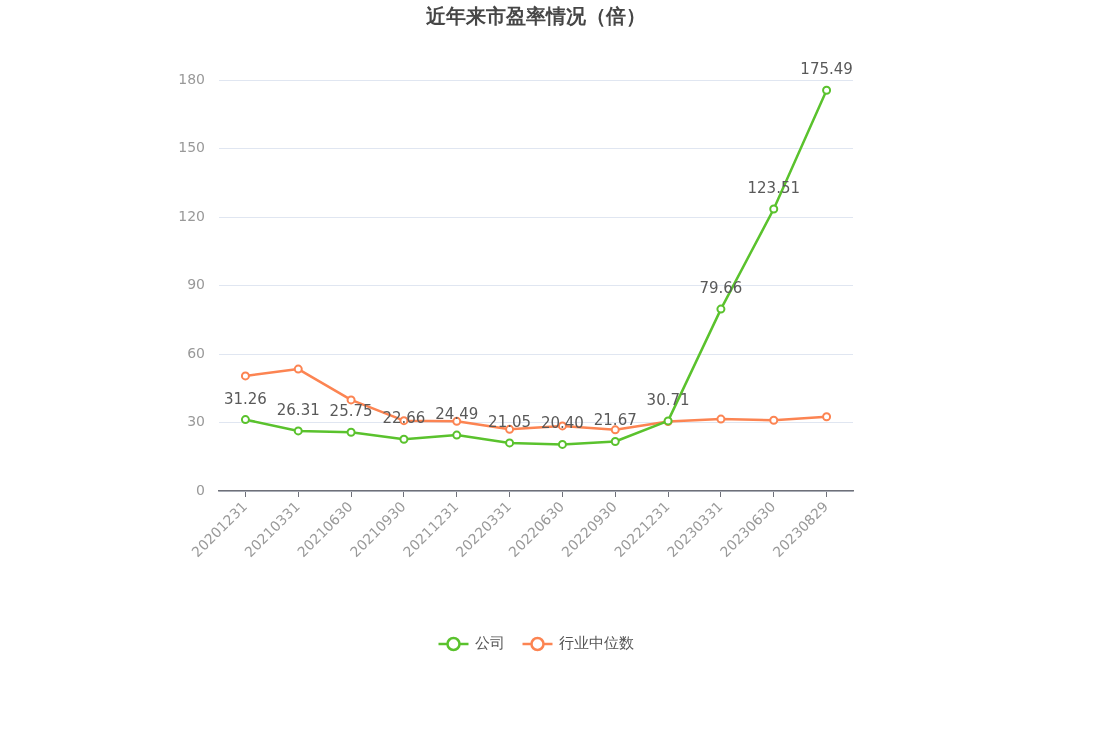  What do you see at coordinates (191, 147) in the screenshot?
I see `y-tick-label: 150` at bounding box center [191, 147].